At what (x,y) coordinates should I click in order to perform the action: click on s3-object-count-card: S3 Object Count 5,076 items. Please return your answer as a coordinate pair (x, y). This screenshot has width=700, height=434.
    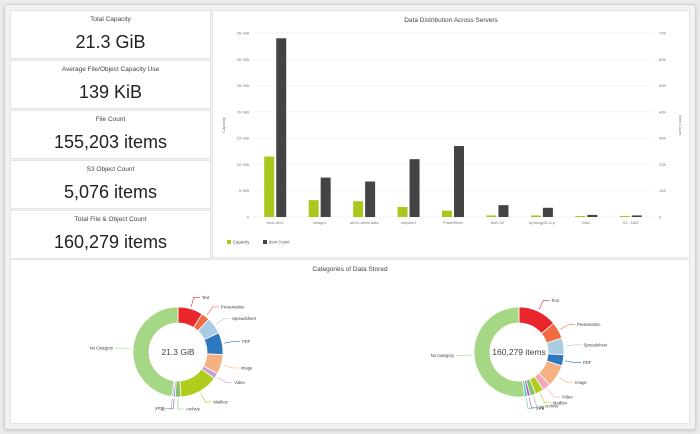
    Looking at the image, I should click on (110, 184).